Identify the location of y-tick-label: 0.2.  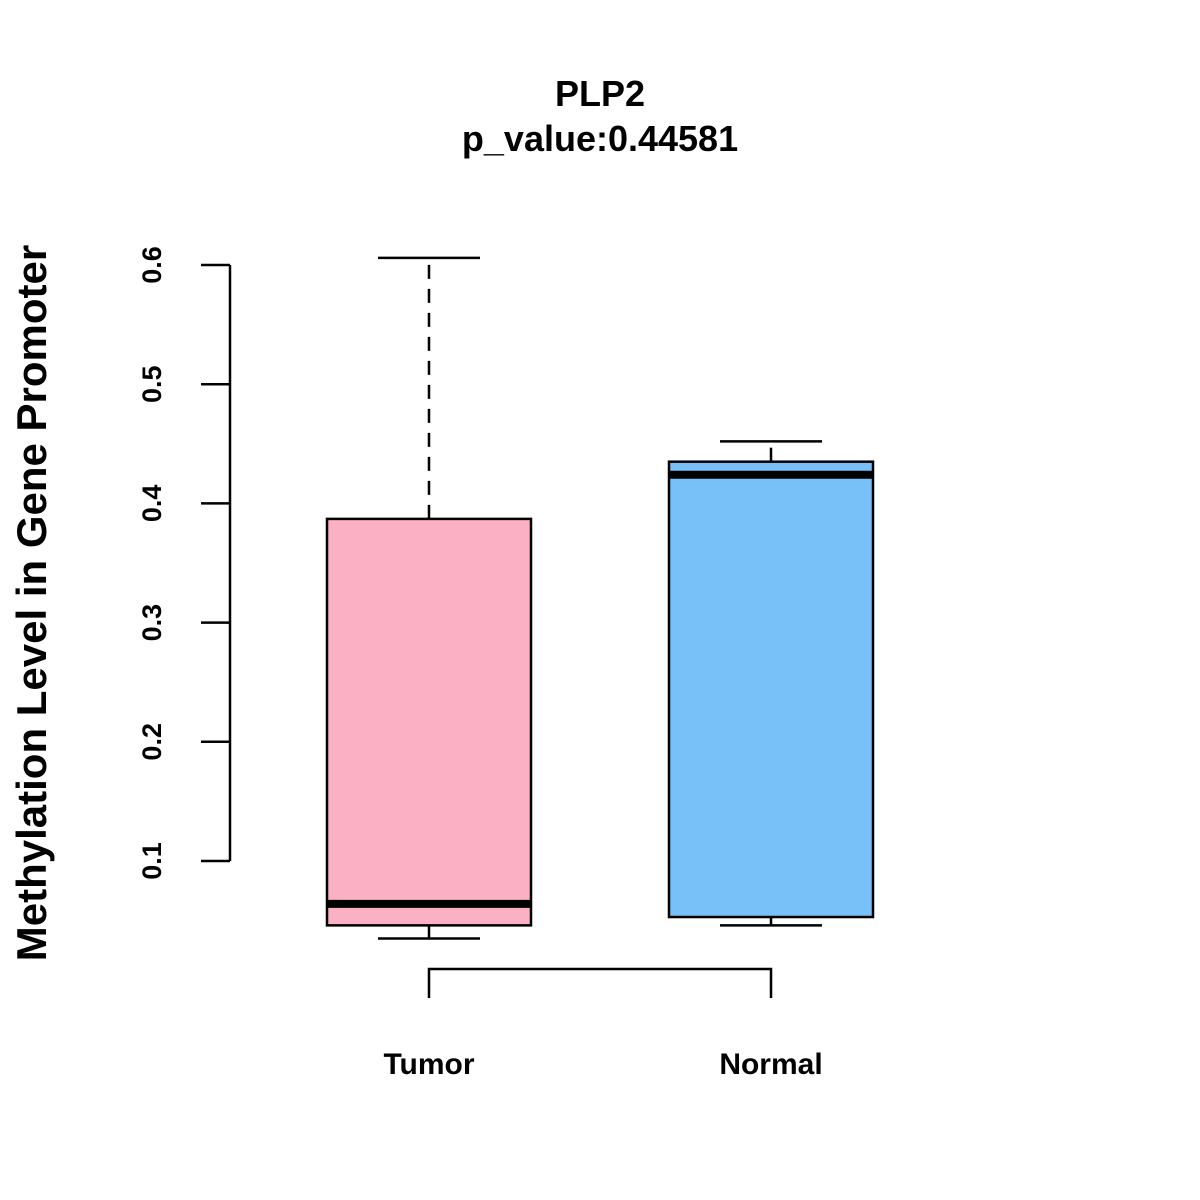
(152, 742).